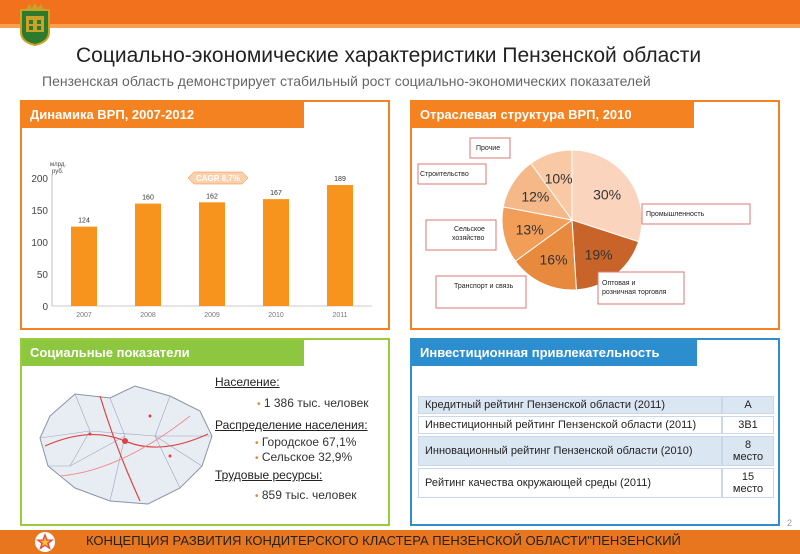  I want to click on y-tick-label: 150, so click(39, 211).